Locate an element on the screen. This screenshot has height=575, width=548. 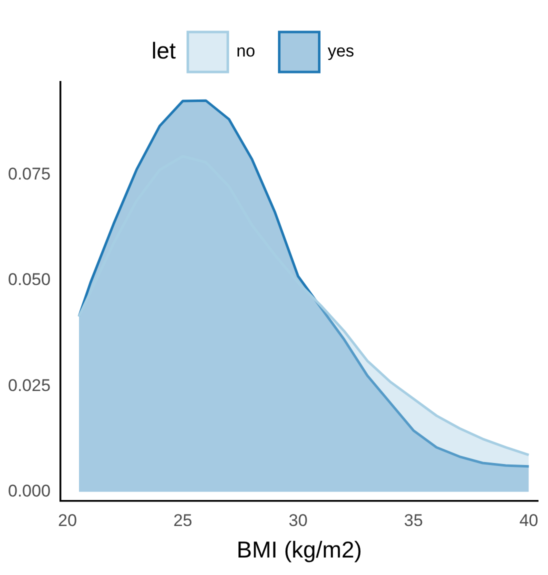
legend-label: yes is located at coordinates (341, 51).